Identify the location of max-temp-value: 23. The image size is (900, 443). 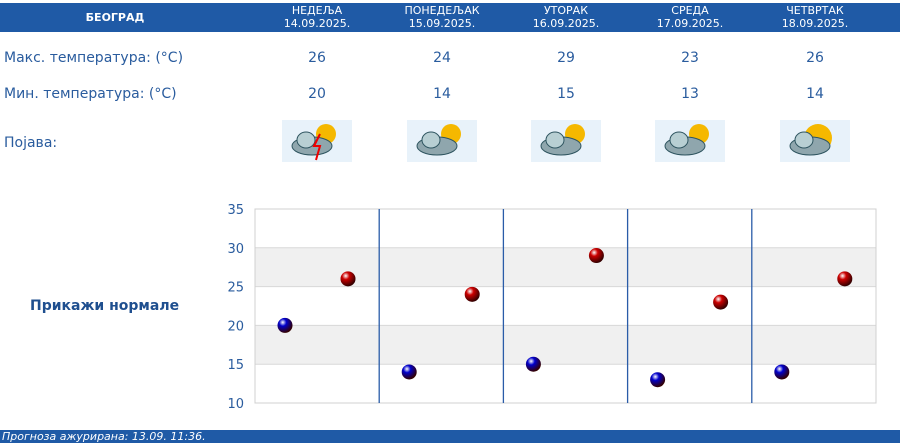
(690, 58).